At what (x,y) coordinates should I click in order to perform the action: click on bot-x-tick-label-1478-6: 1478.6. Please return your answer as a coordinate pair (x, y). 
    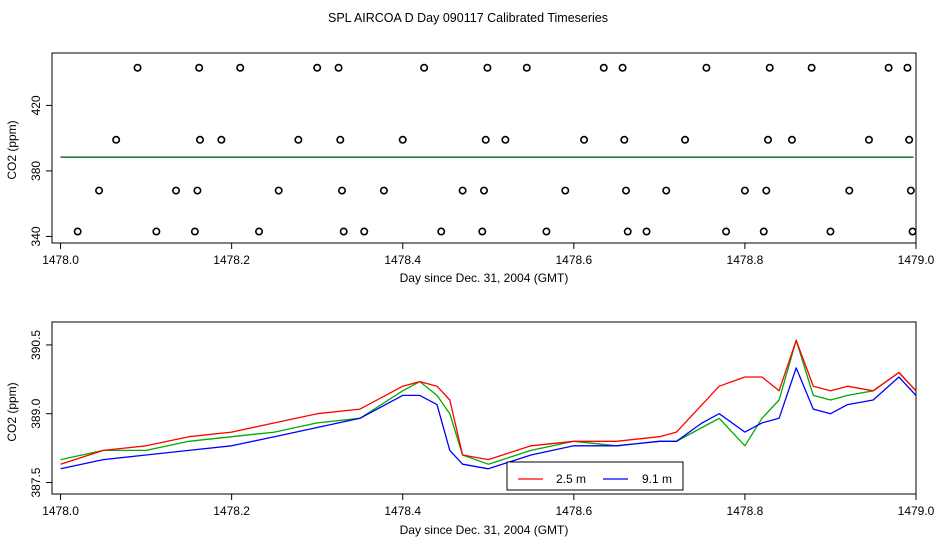
    Looking at the image, I should click on (573, 511).